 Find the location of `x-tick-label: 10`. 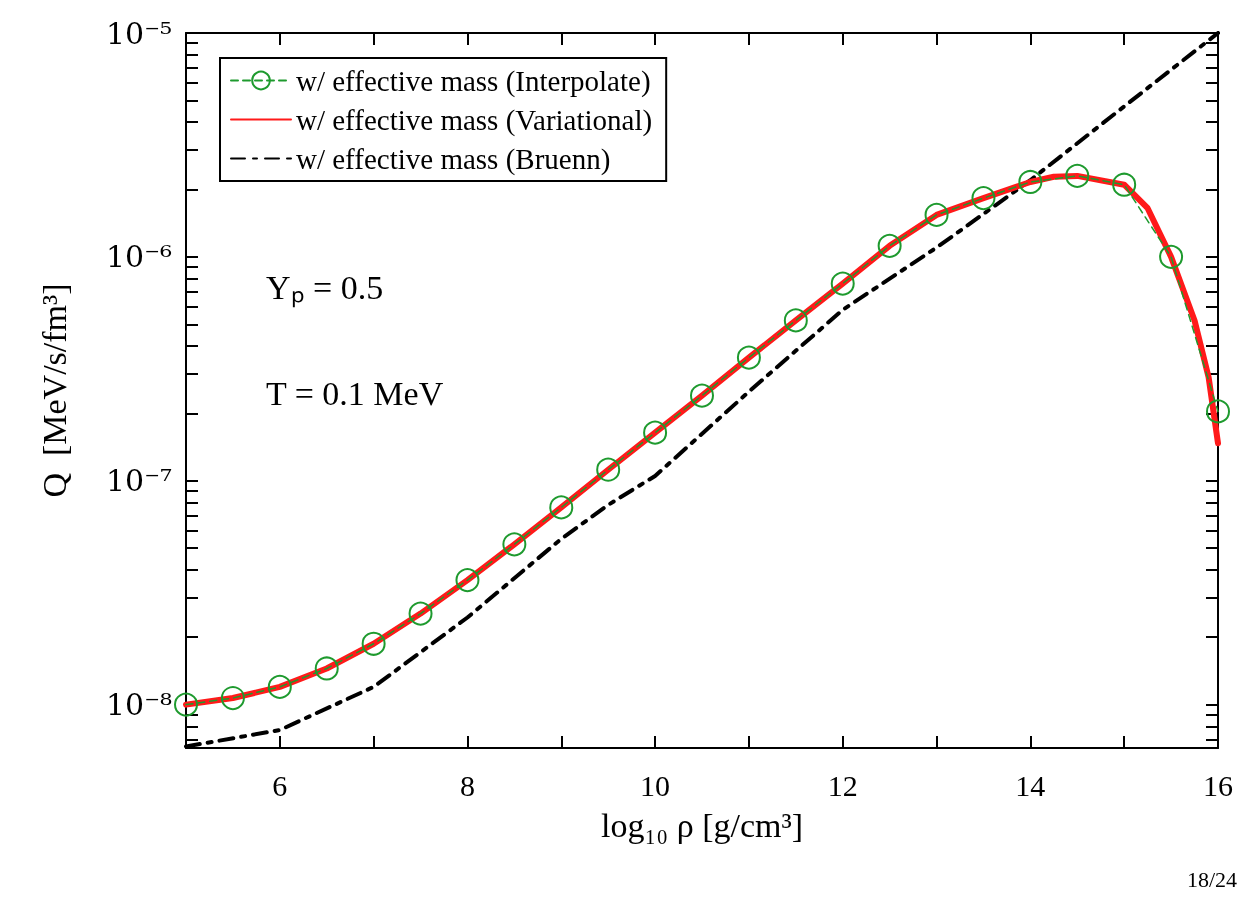

x-tick-label: 10 is located at coordinates (655, 785).